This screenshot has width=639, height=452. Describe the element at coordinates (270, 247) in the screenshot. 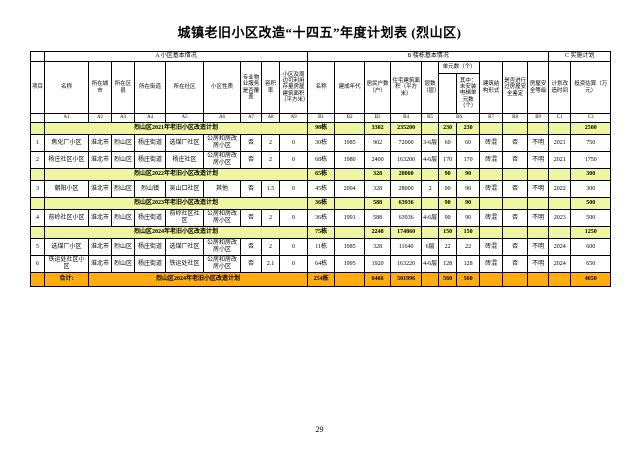

I see `data-cell: 2` at that location.